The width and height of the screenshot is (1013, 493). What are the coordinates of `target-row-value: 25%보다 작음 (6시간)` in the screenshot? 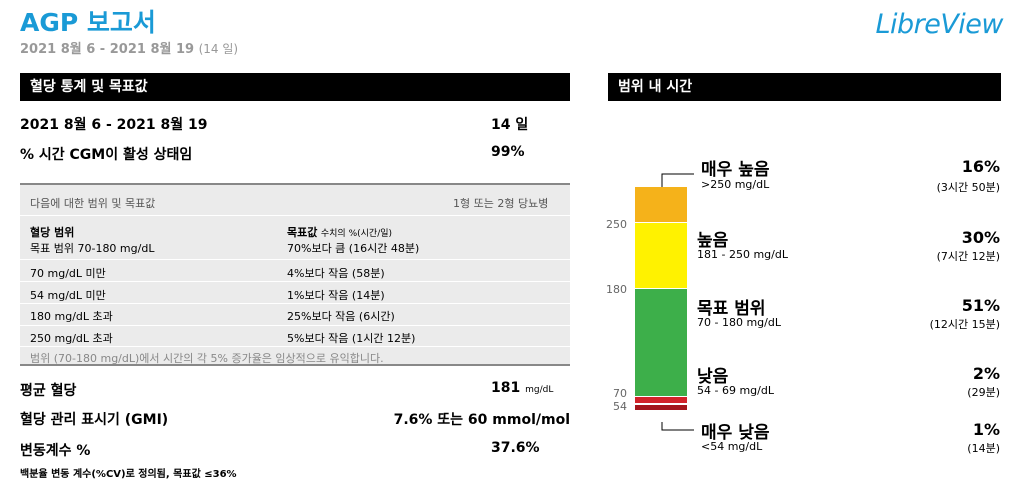 It's located at (341, 316).